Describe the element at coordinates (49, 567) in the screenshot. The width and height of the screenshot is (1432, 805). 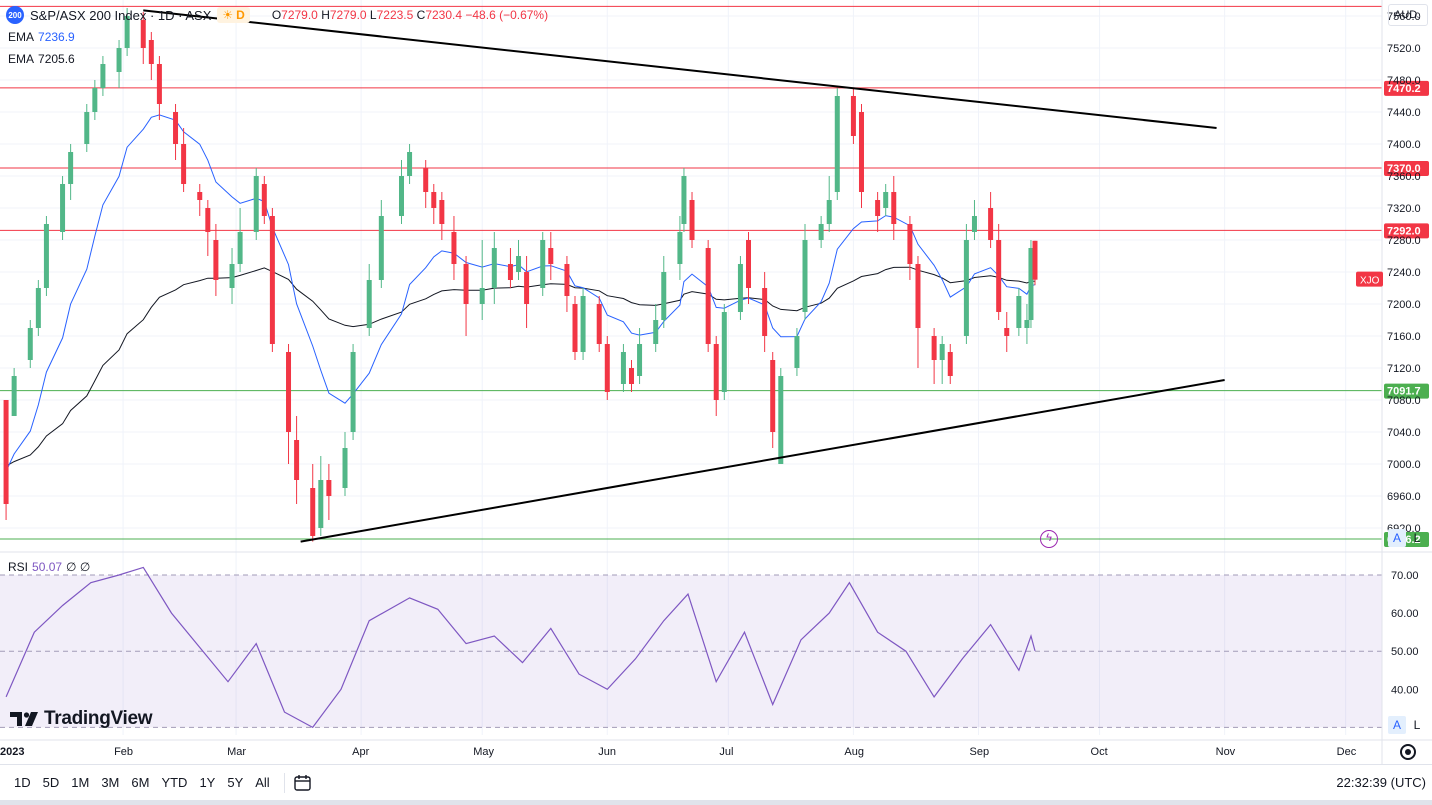
I see `rsi-legend: RSI 50.07 ∅ ∅` at that location.